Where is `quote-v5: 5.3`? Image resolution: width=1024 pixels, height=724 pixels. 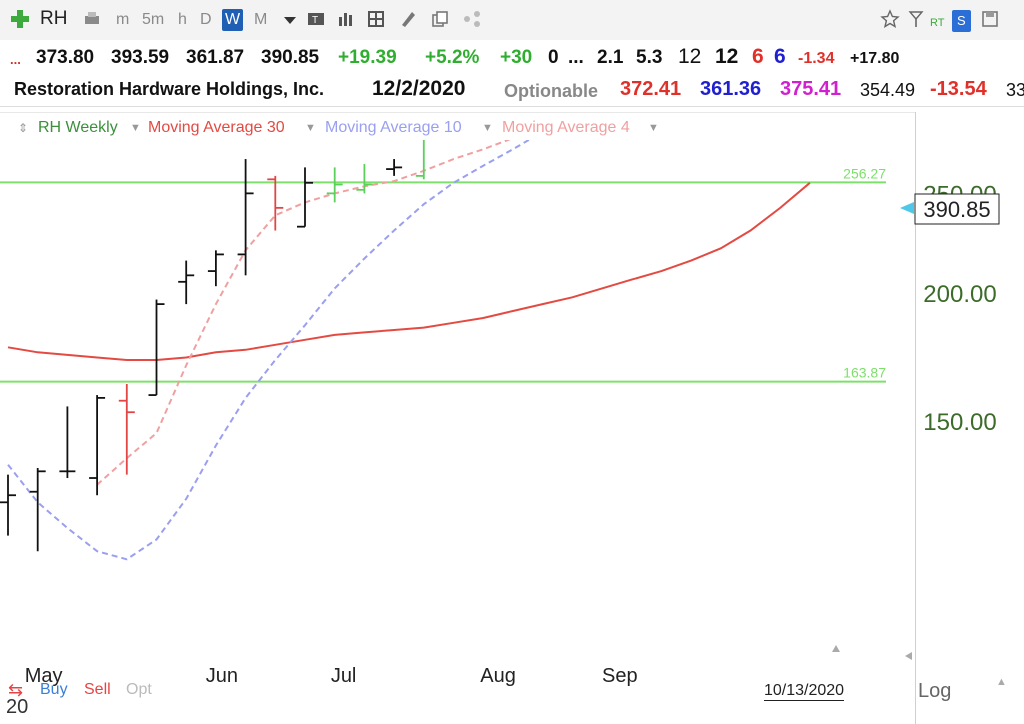 quote-v5: 5.3 is located at coordinates (649, 57).